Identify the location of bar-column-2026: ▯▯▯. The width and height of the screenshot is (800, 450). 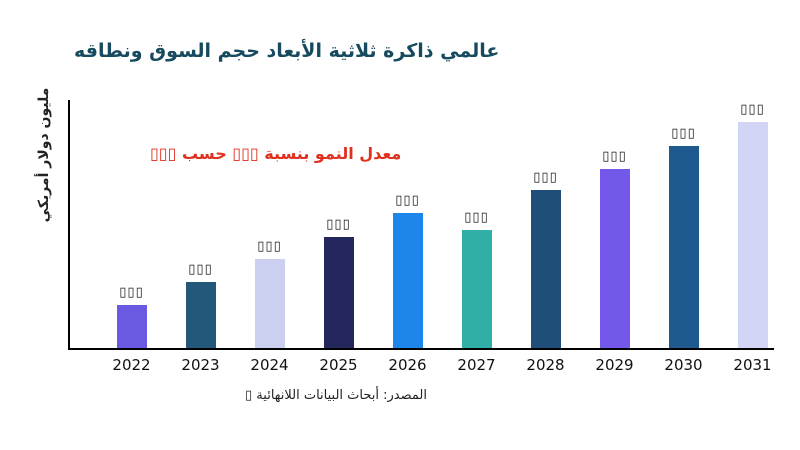
(407, 224).